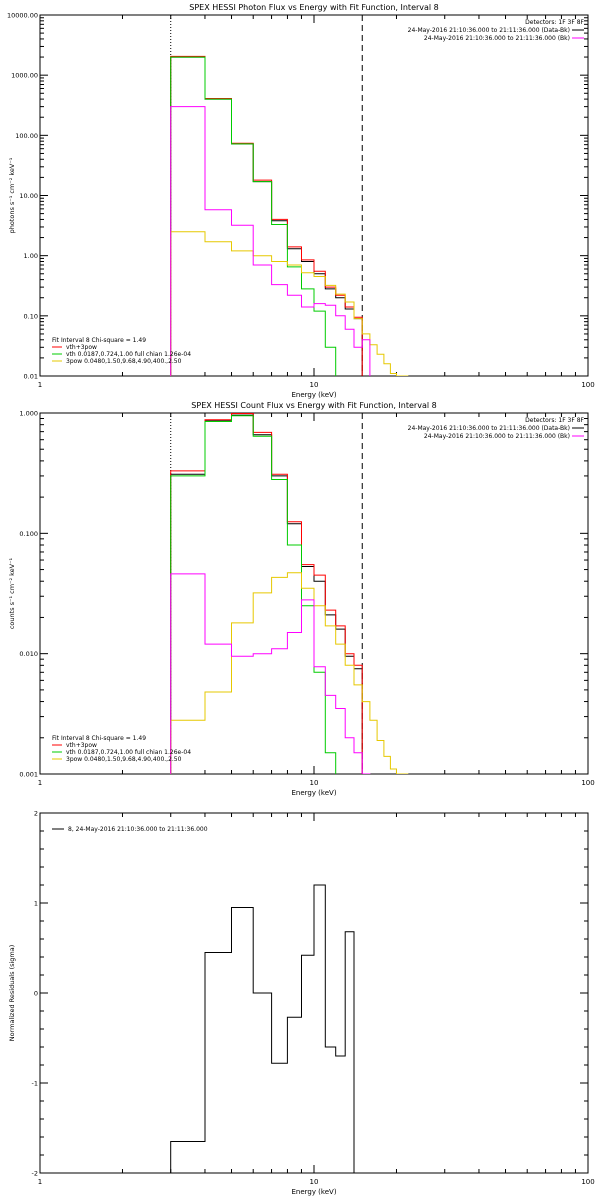  What do you see at coordinates (26, 136) in the screenshot?
I see `y-tick-label: 100.00` at bounding box center [26, 136].